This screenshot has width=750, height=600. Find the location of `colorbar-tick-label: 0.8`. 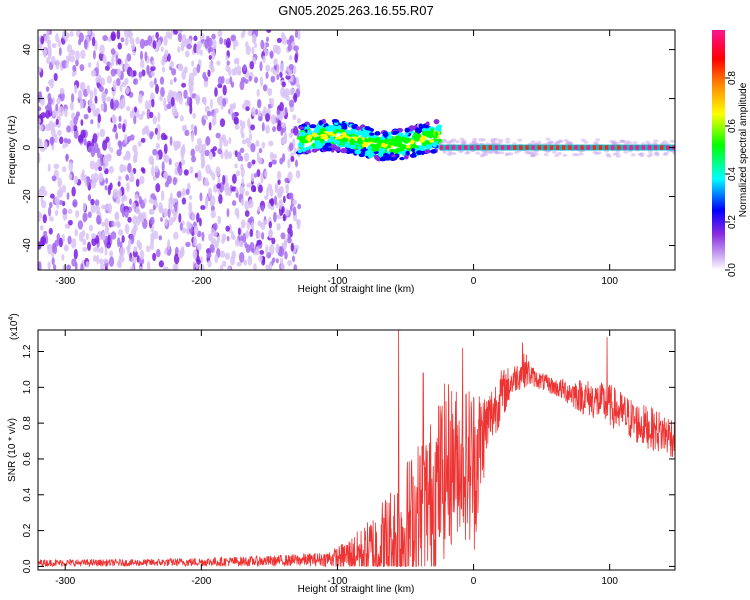

colorbar-tick-label: 0.8 is located at coordinates (732, 78).